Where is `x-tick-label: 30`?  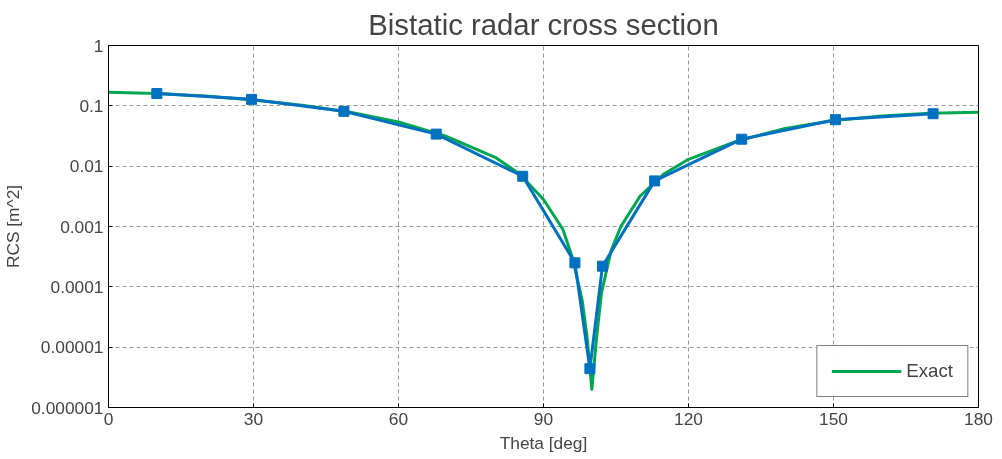
x-tick-label: 30 is located at coordinates (253, 418).